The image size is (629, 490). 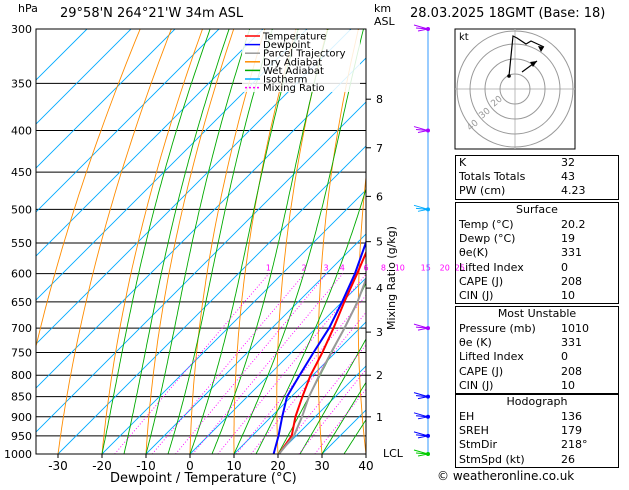 What do you see at coordinates (517, 162) in the screenshot?
I see `index-row-k: K 32` at bounding box center [517, 162].